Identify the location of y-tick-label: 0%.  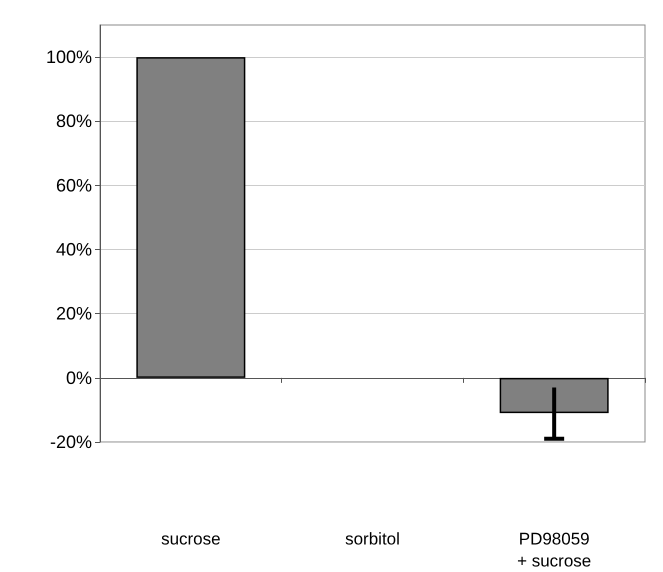
(79, 378).